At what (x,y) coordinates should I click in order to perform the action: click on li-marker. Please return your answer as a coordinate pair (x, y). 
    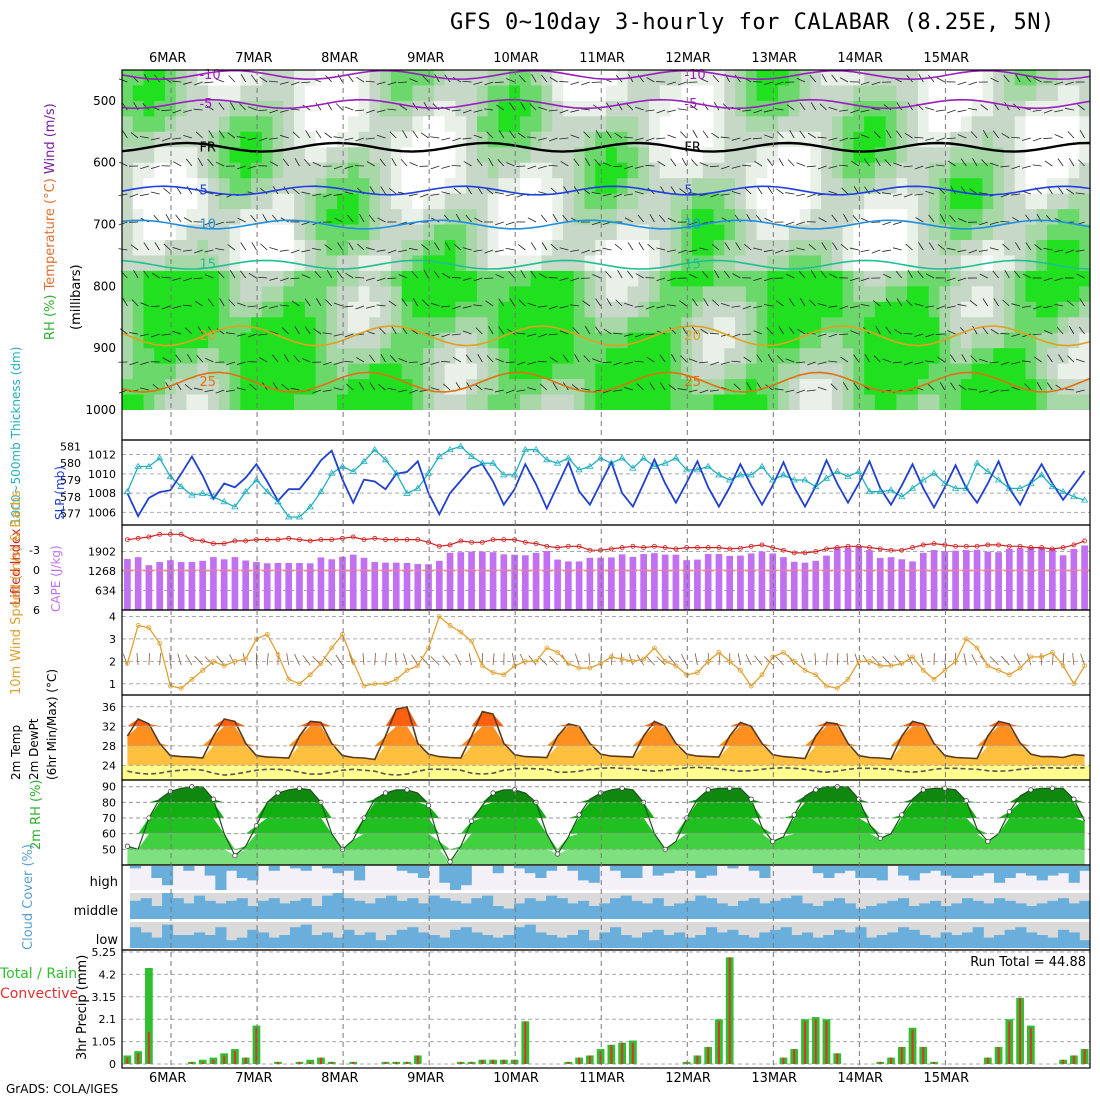
    Looking at the image, I should click on (310, 541).